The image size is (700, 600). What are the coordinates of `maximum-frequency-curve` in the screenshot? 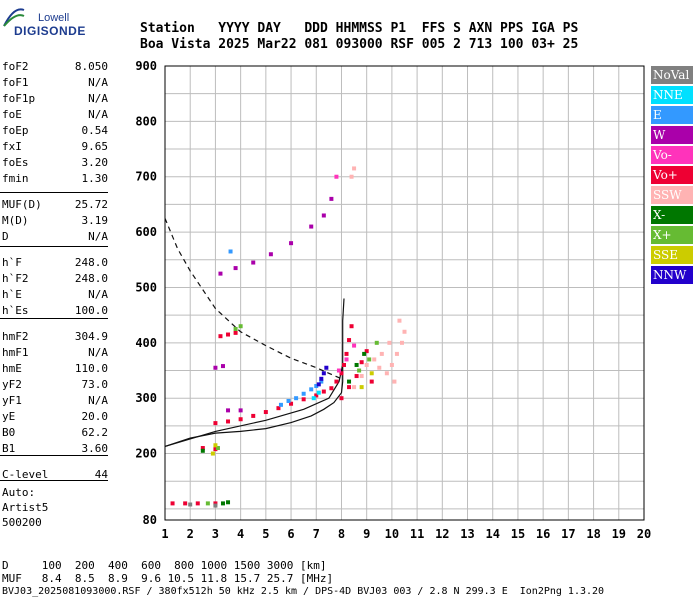 It's located at (253, 299).